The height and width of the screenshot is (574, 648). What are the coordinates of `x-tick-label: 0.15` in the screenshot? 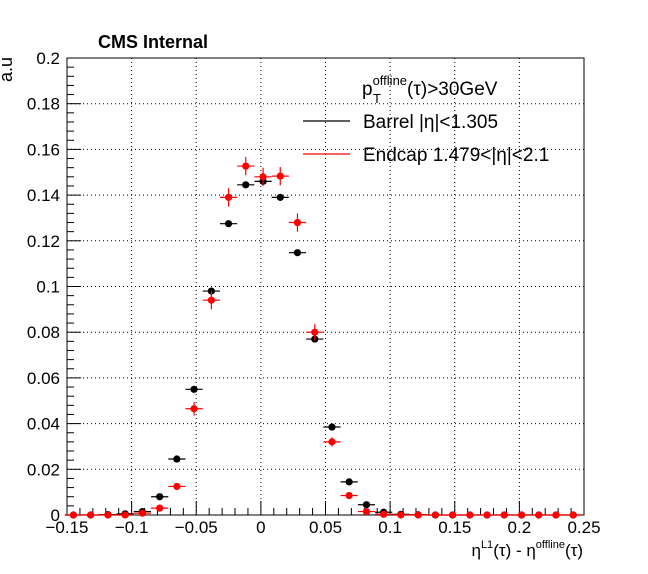 It's located at (454, 527).